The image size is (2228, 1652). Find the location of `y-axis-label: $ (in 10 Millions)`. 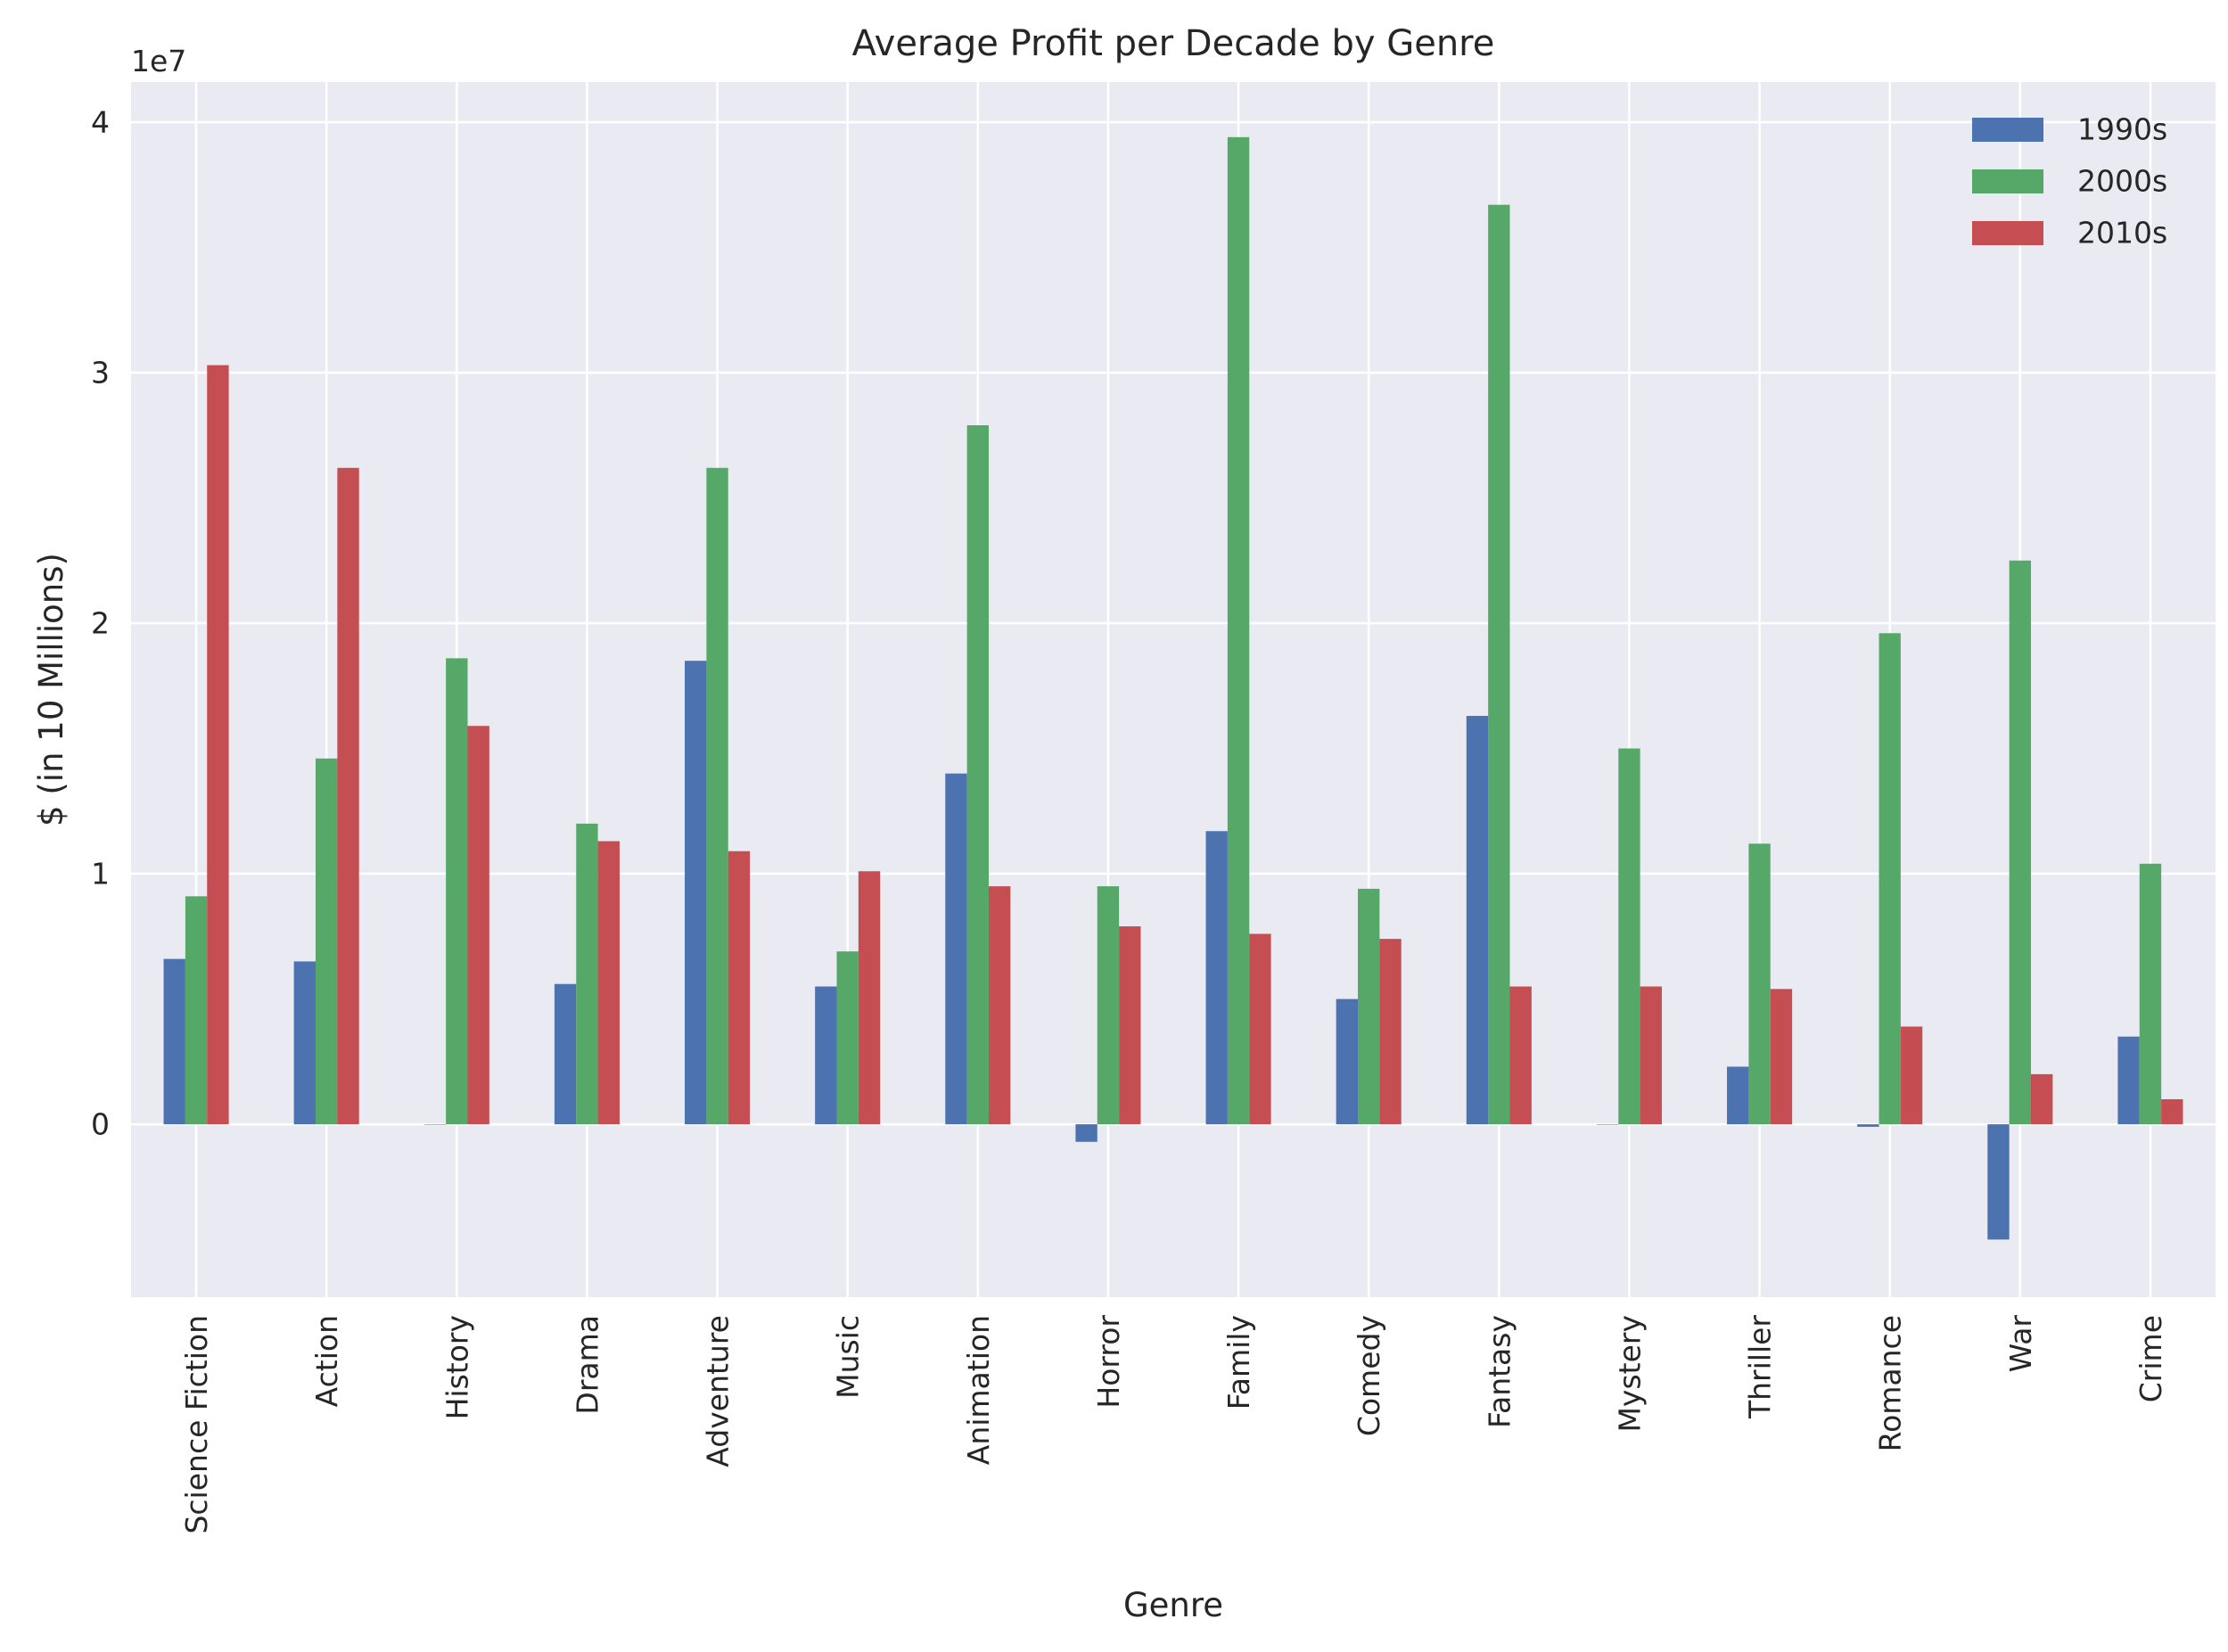

y-axis-label: $ (in 10 Millions) is located at coordinates (51, 689).